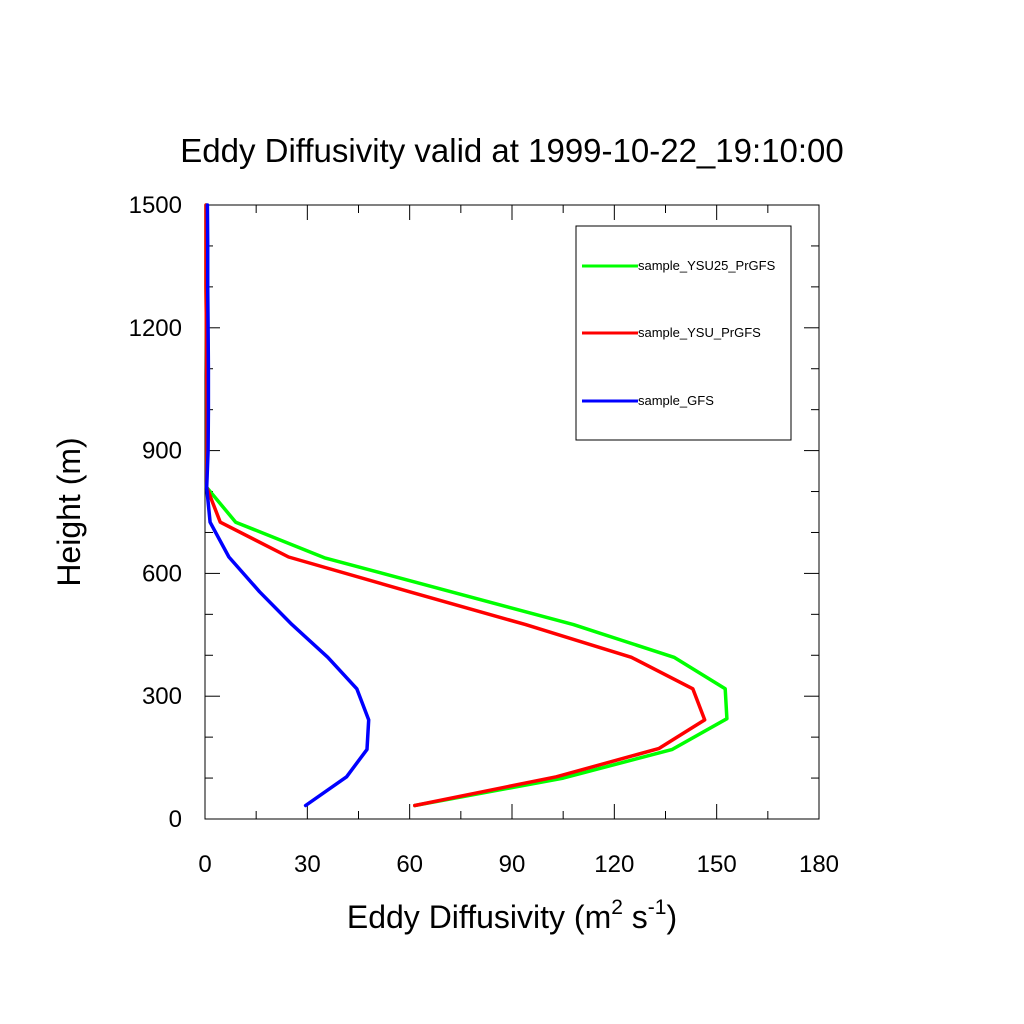 Image resolution: width=1024 pixels, height=1024 pixels. What do you see at coordinates (175, 819) in the screenshot?
I see `y-tick-label: 0` at bounding box center [175, 819].